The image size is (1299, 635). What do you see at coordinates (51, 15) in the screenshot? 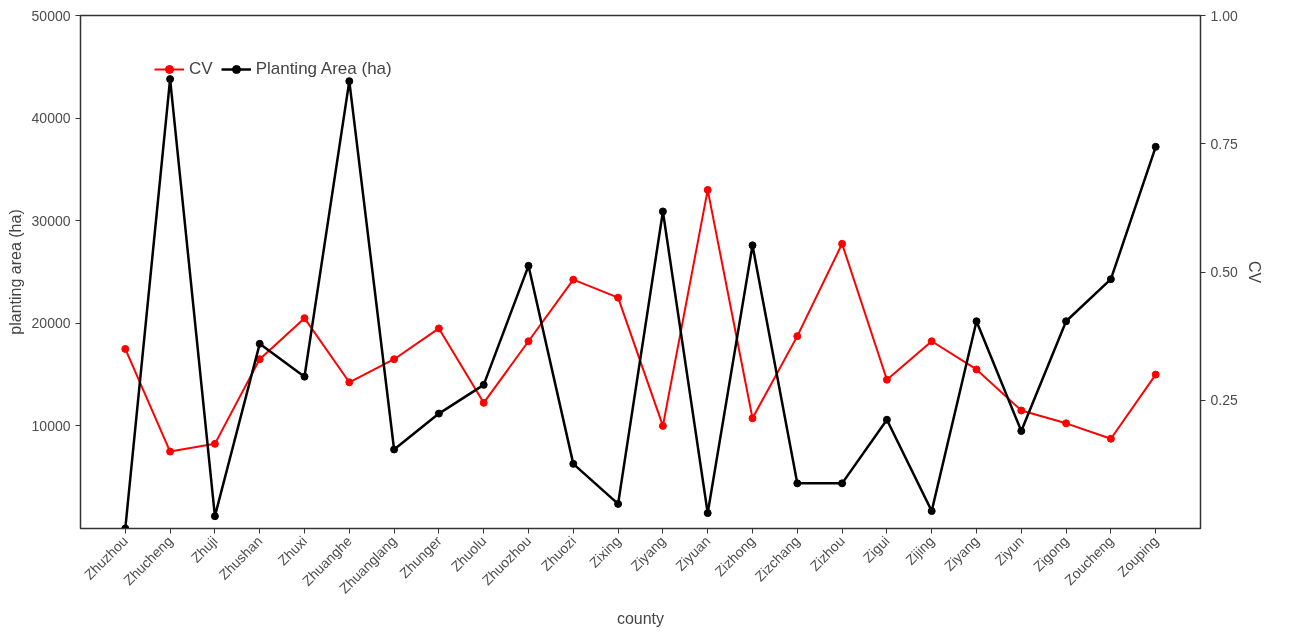
I see `y-tick-label: 50000` at bounding box center [51, 15].